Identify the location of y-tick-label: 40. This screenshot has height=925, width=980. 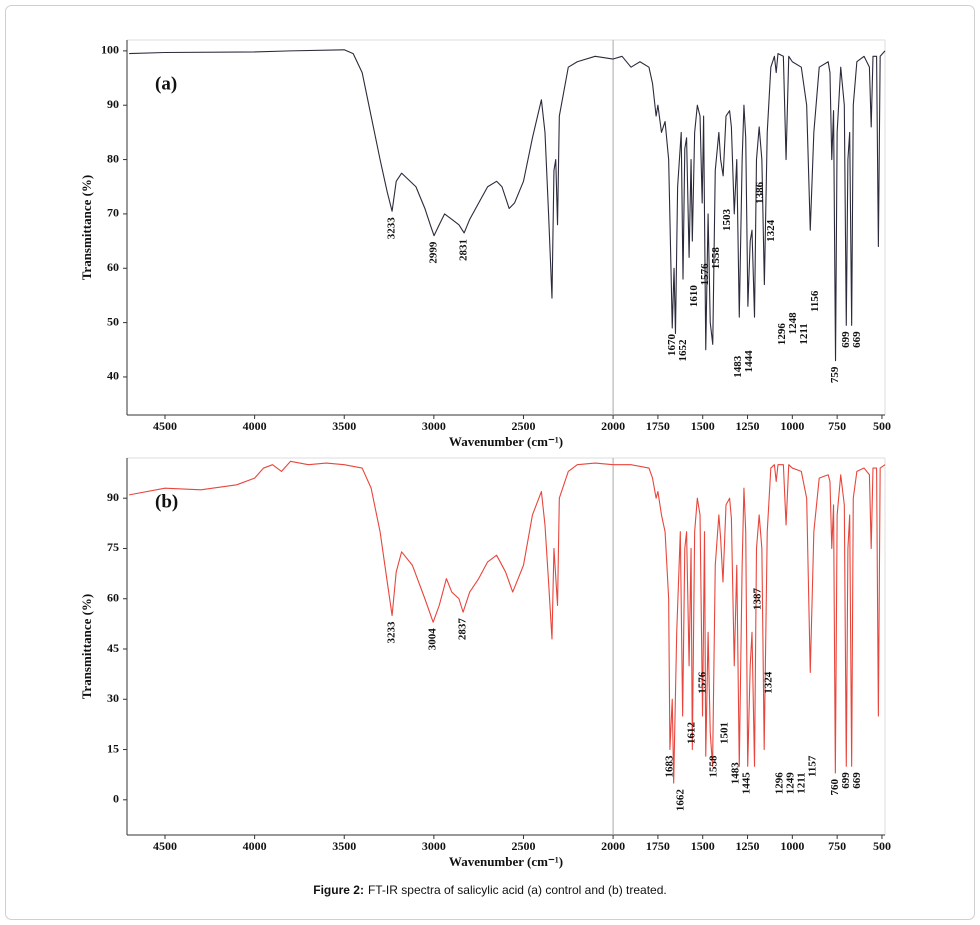
(113, 376).